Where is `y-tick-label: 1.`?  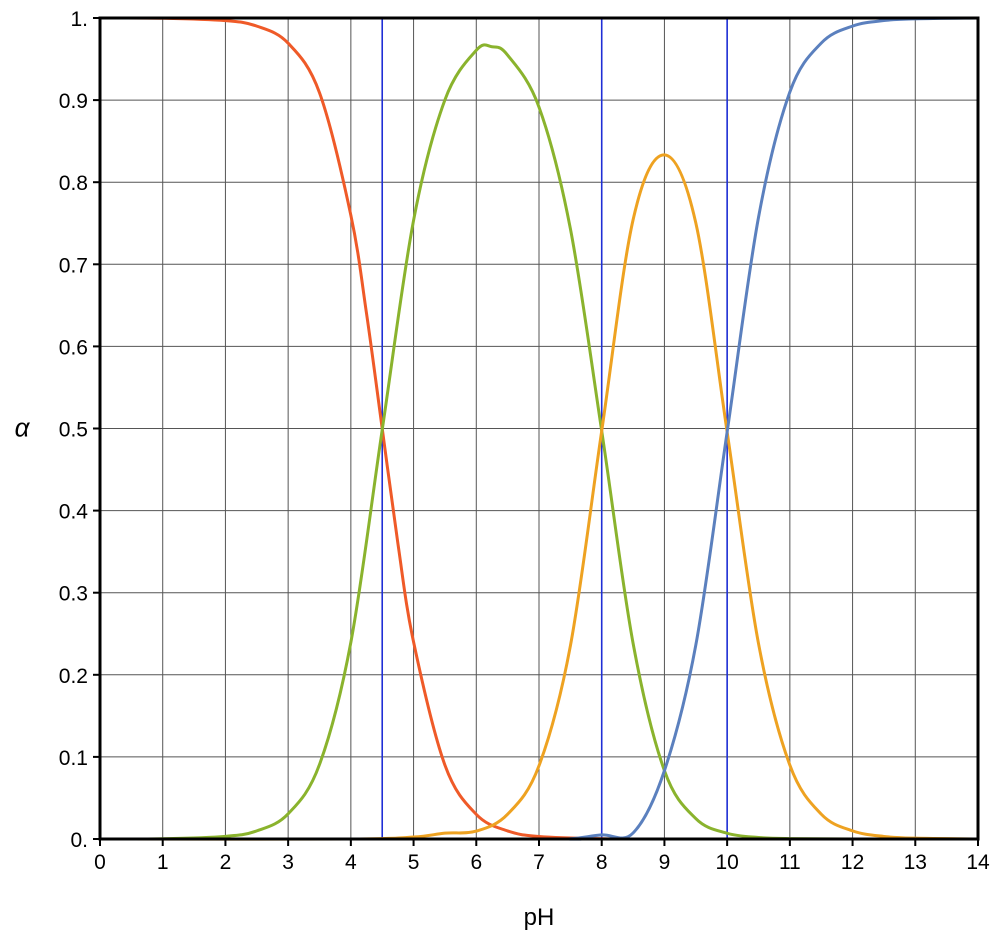
y-tick-label: 1. is located at coordinates (79, 19).